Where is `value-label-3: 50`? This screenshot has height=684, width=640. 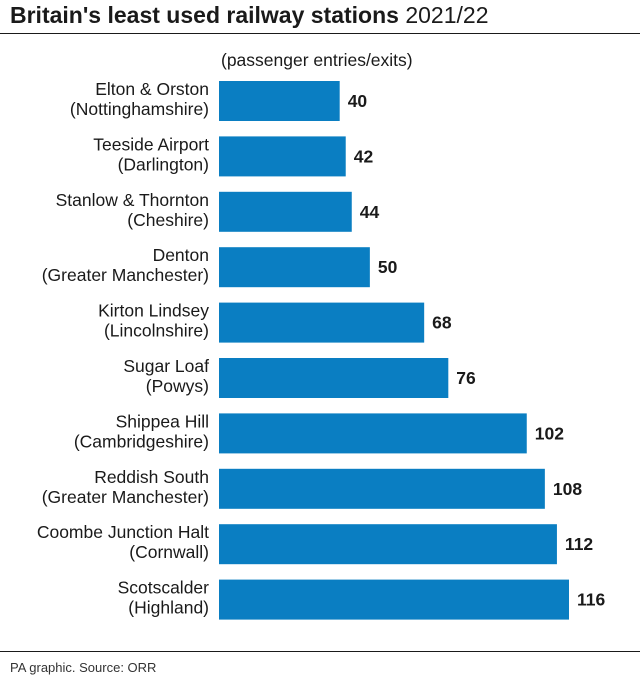
value-label-3: 50 is located at coordinates (388, 267).